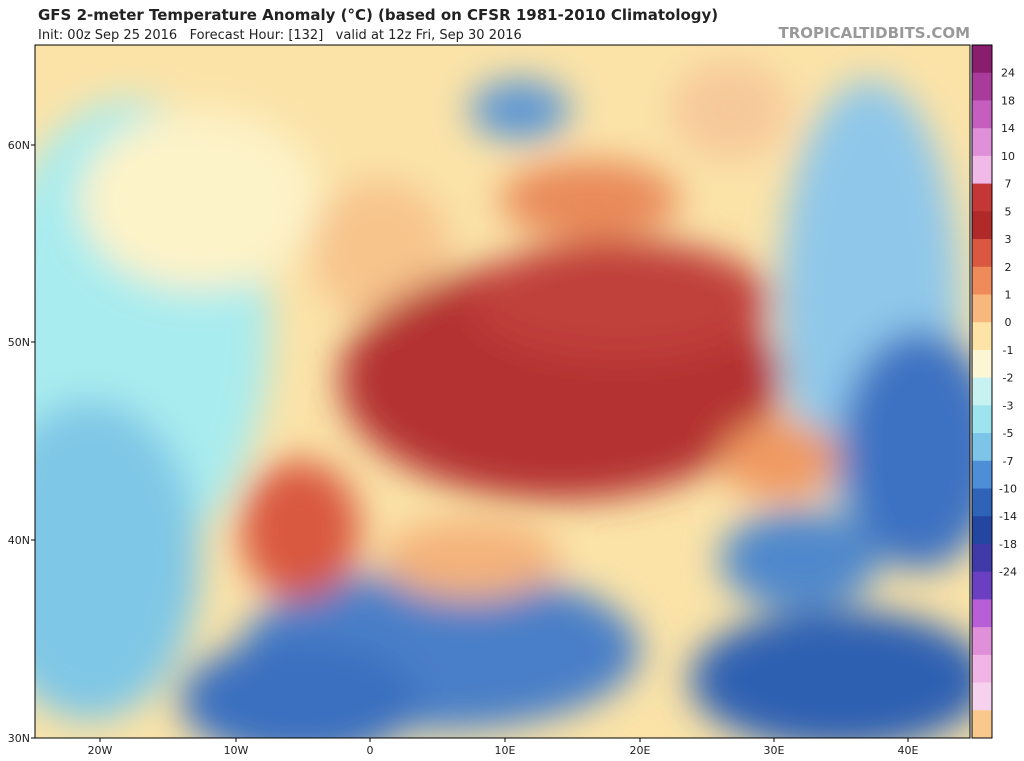 This screenshot has width=1024, height=761. I want to click on colorbar-label: -3, so click(1008, 405).